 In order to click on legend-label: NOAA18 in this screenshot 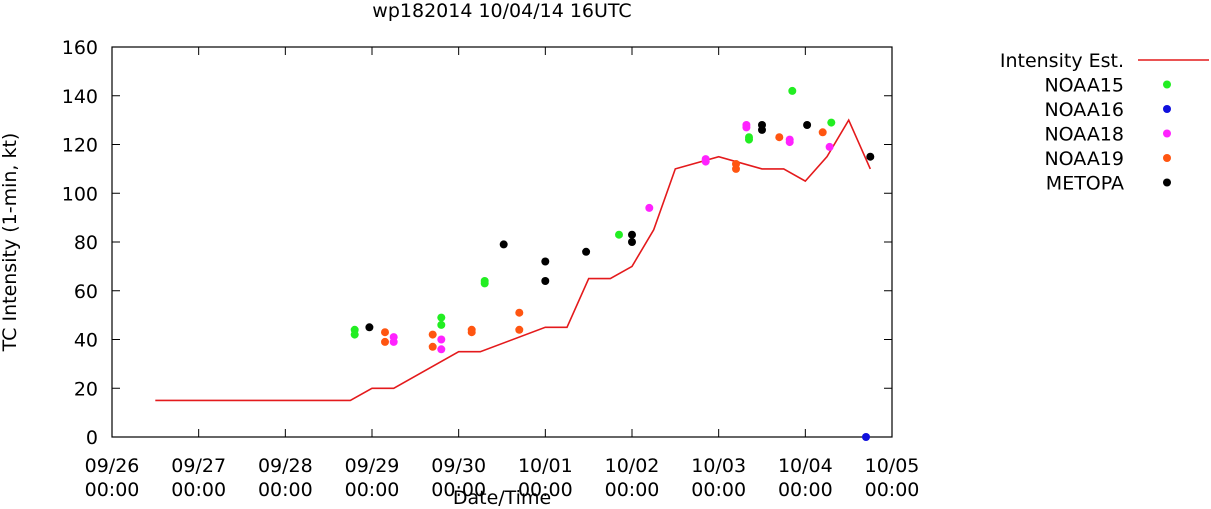, I will do `click(1084, 135)`.